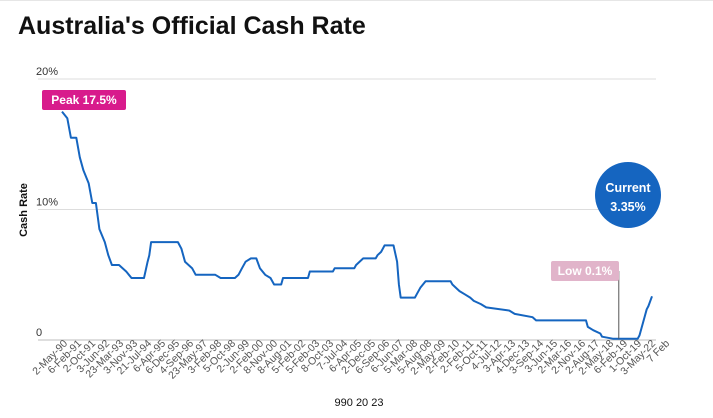 Image resolution: width=713 pixels, height=418 pixels. Describe the element at coordinates (627, 207) in the screenshot. I see `current-annotation-value: 3.35%` at that location.